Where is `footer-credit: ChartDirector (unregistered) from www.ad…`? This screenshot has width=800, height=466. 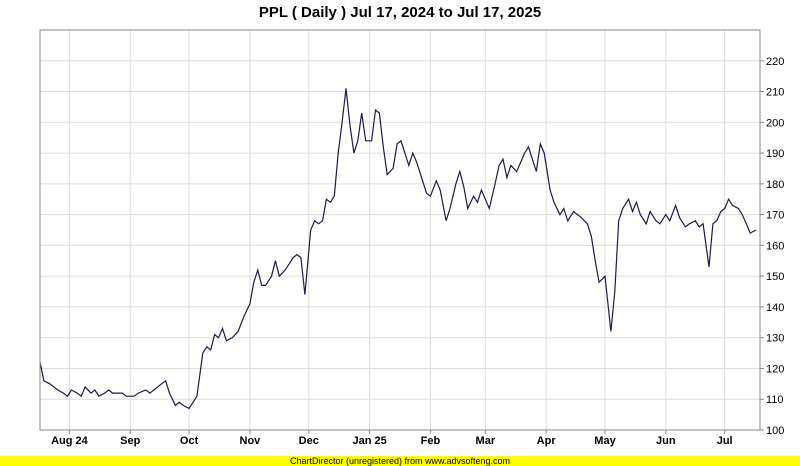 footer-credit: ChartDirector (unregistered) from www.ad… is located at coordinates (400, 461).